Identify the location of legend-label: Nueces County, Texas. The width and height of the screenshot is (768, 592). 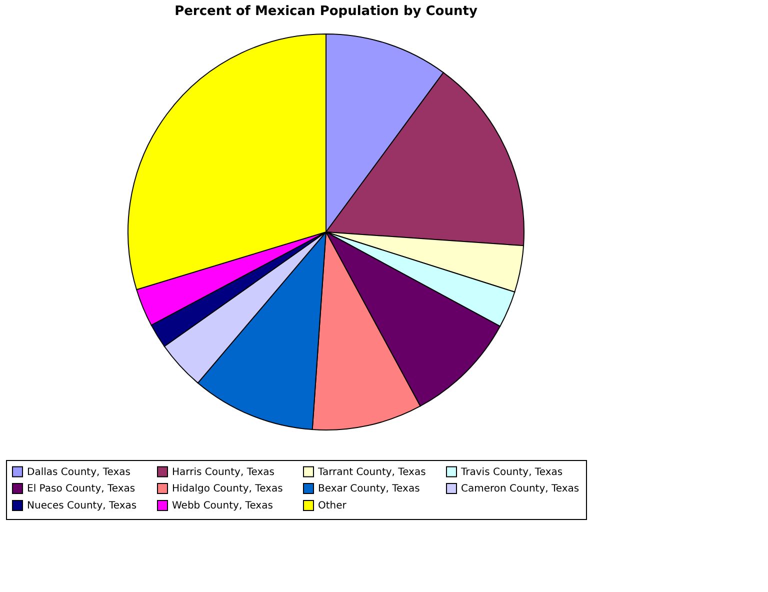
(82, 506).